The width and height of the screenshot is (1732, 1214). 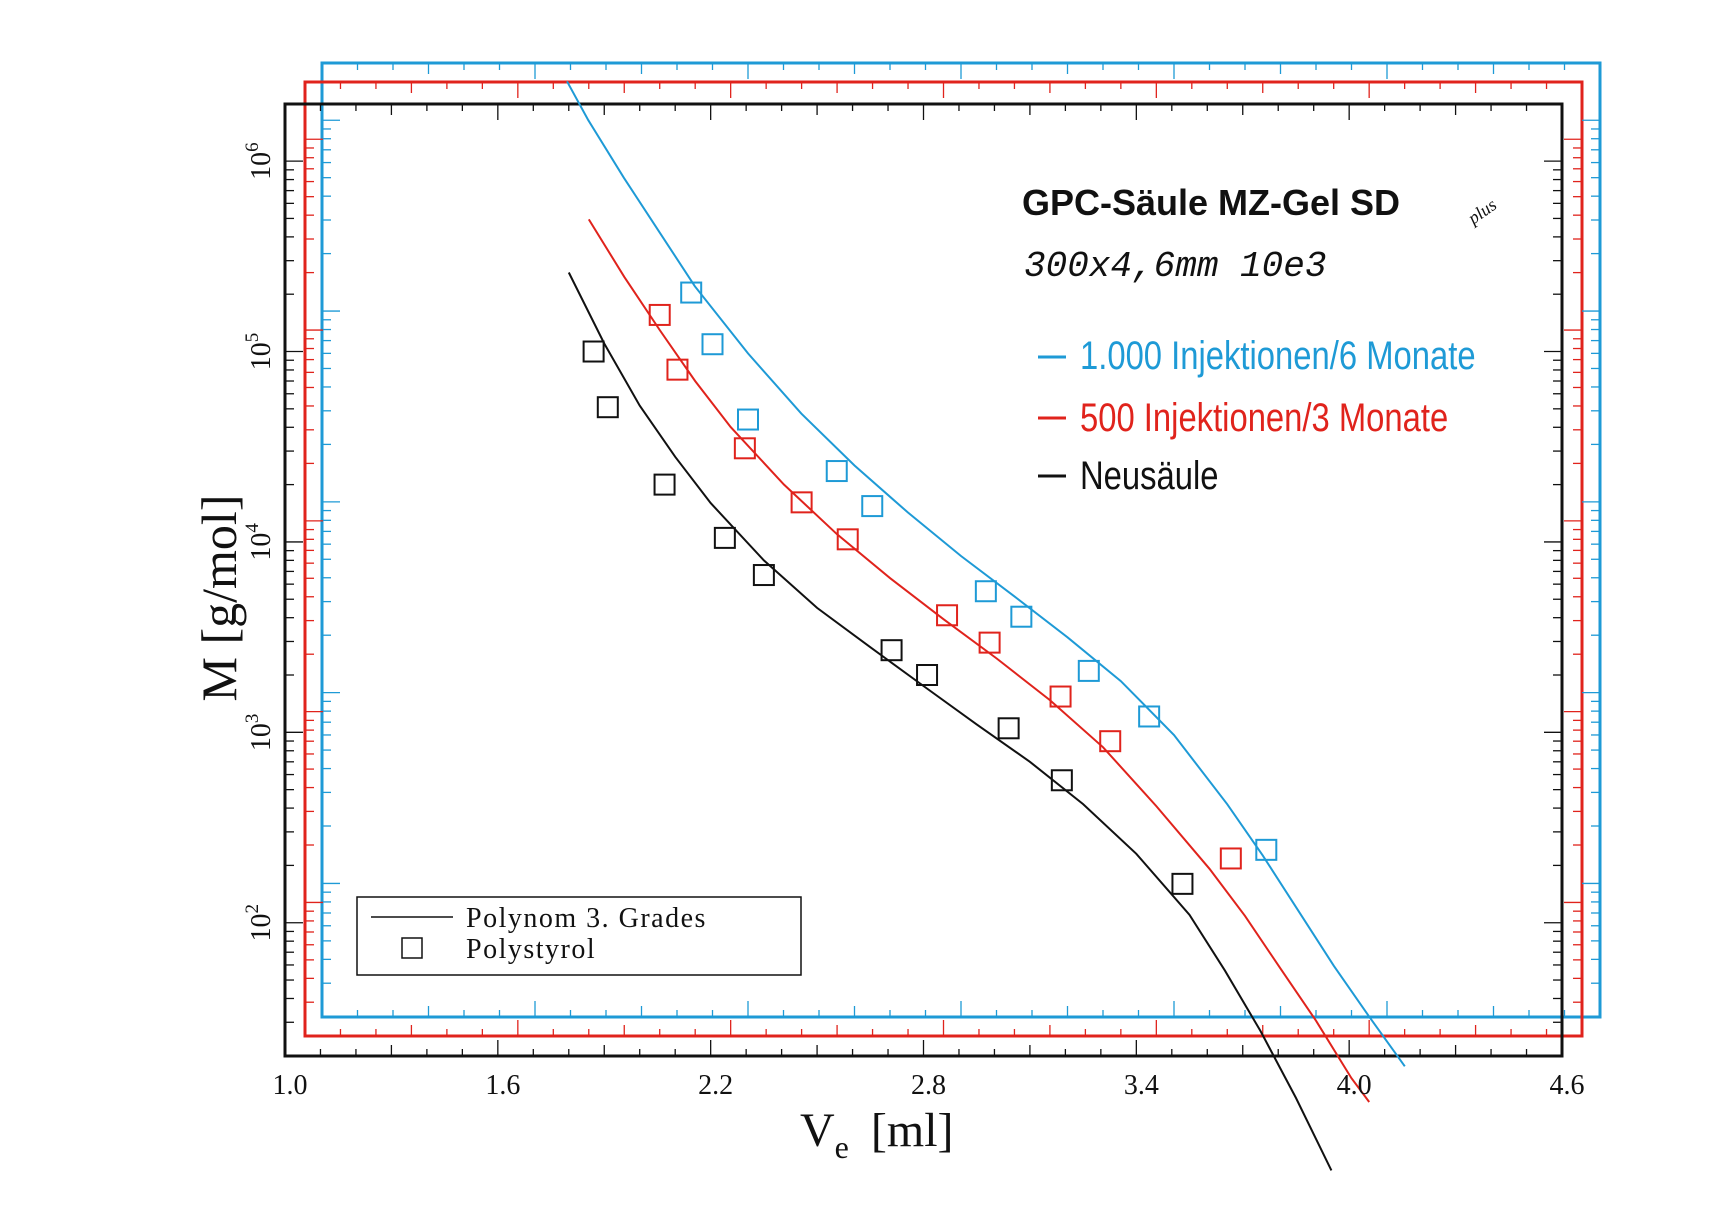 What do you see at coordinates (252, 528) in the screenshot?
I see `y-tick-exponent: 4` at bounding box center [252, 528].